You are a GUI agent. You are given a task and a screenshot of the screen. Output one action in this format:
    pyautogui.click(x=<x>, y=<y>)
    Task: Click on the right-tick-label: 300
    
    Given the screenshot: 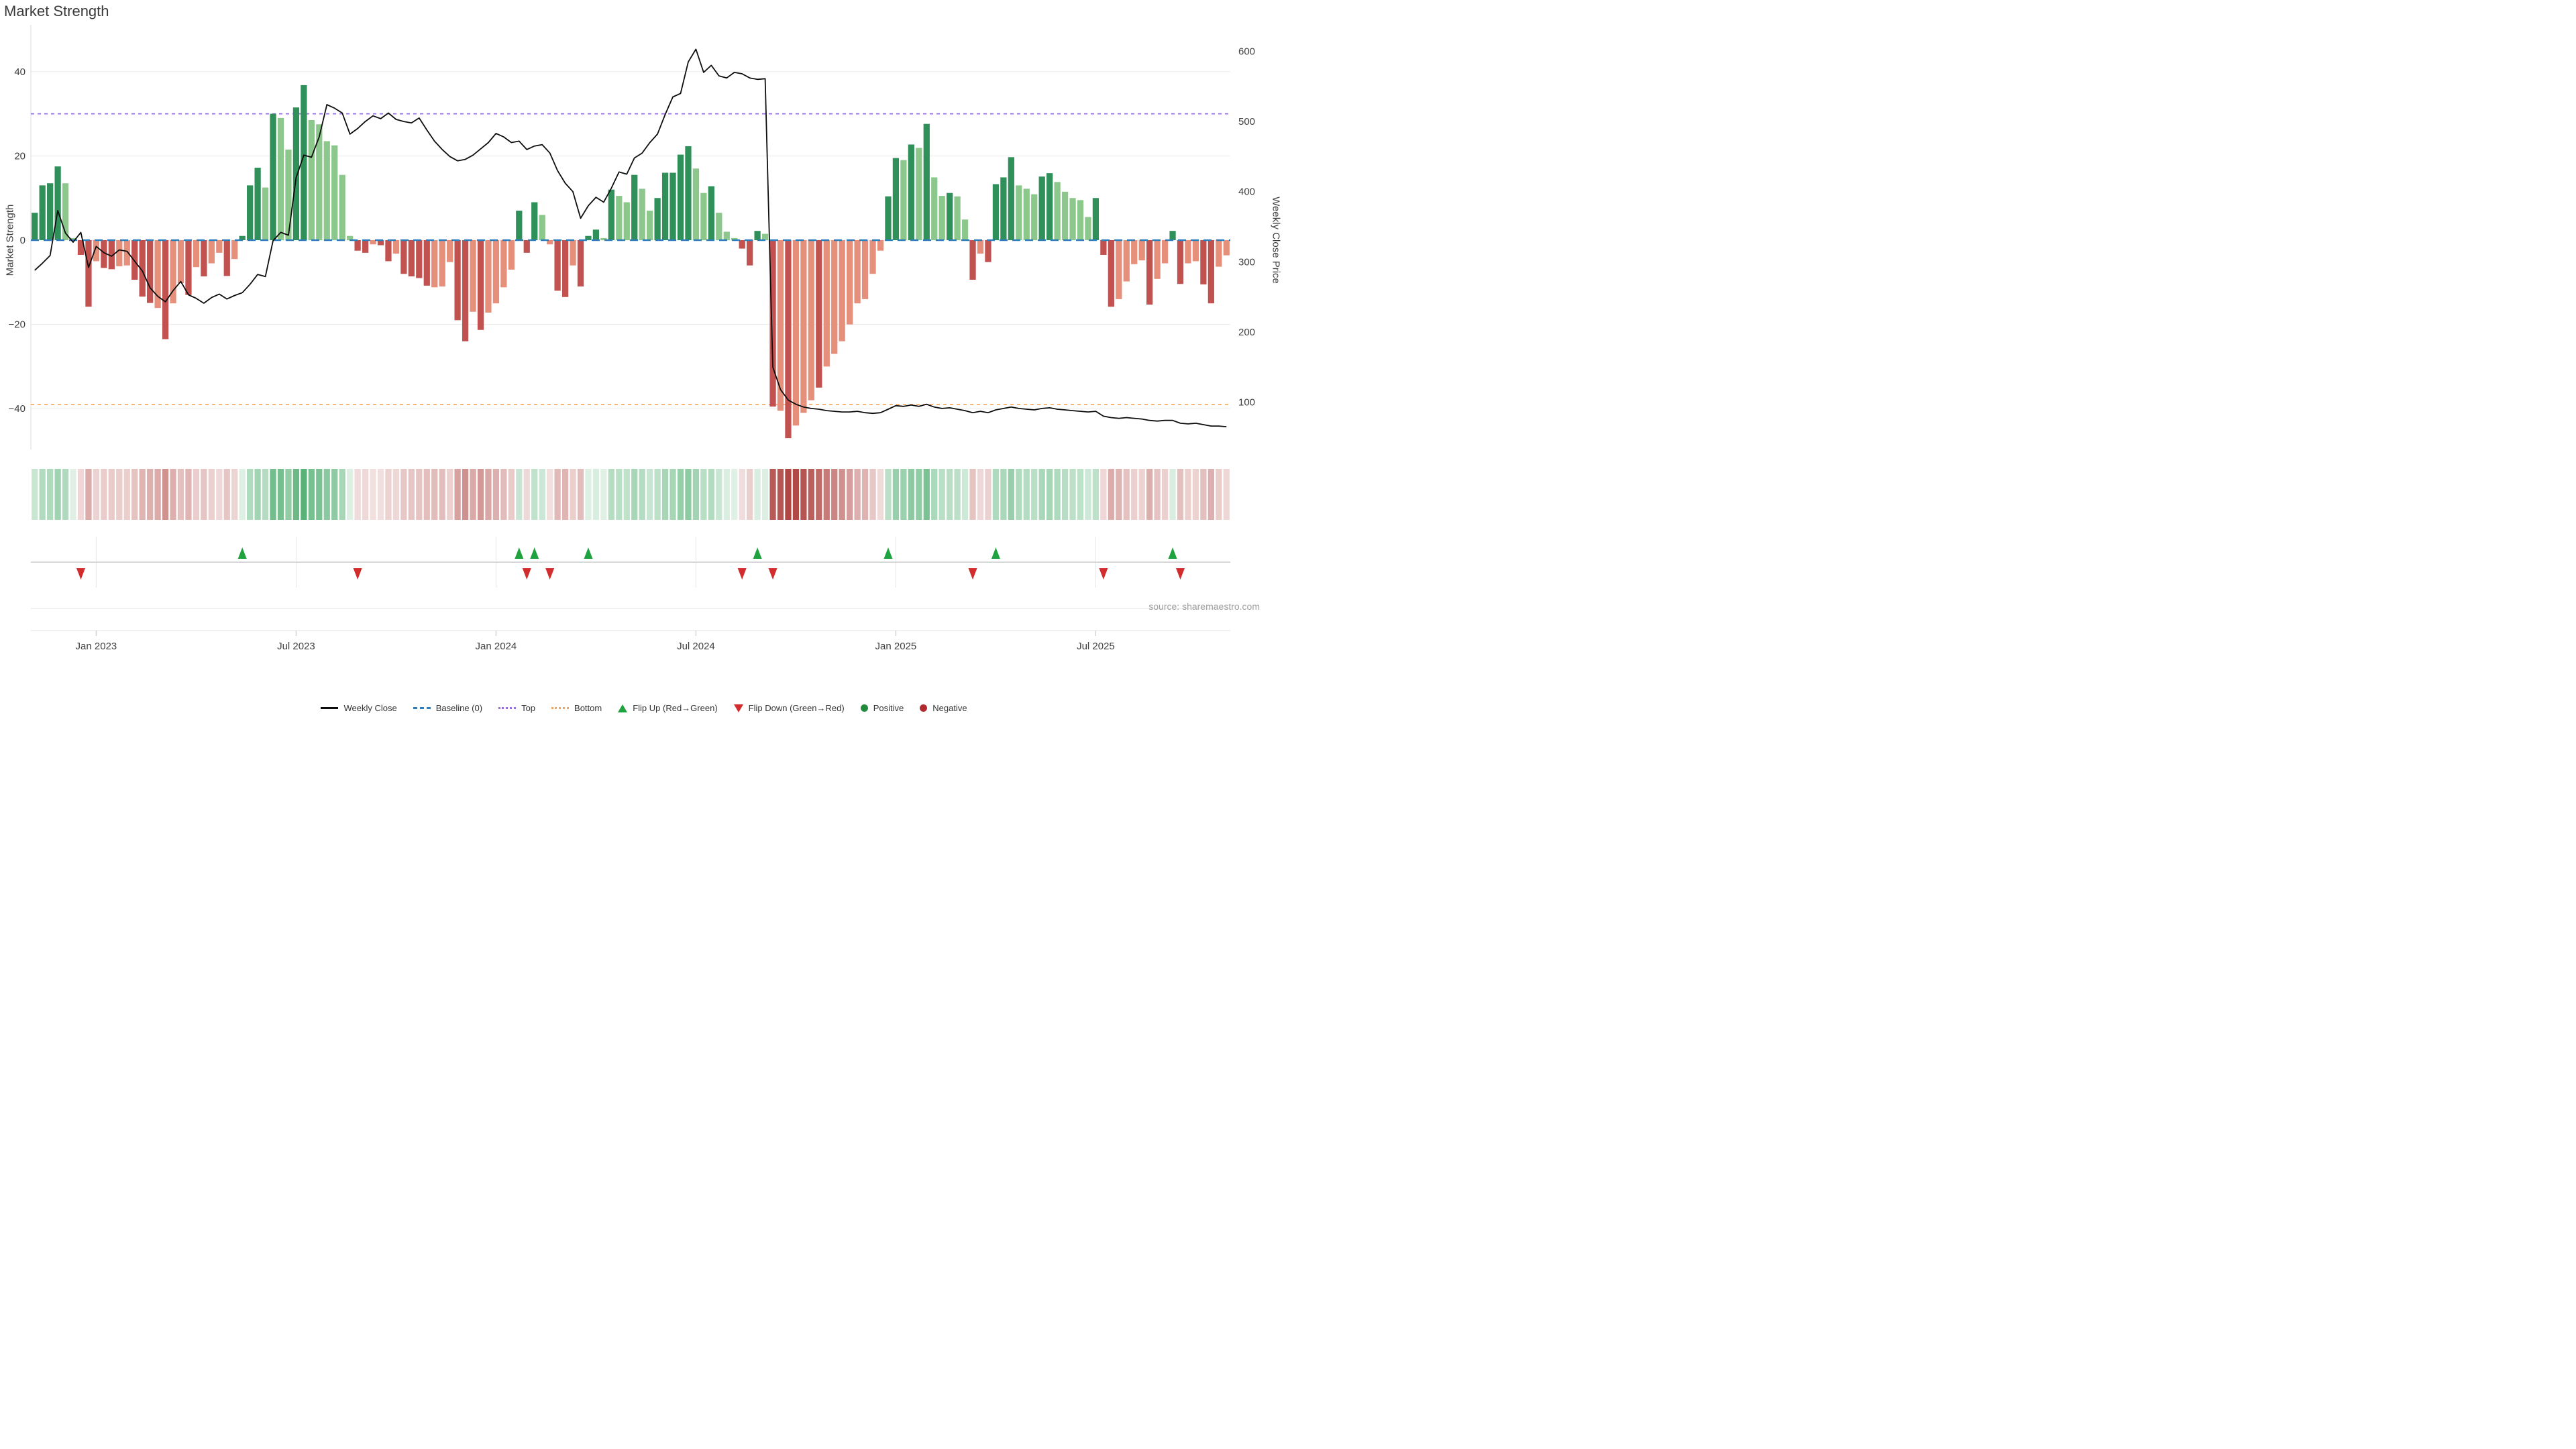 What is the action you would take?
    pyautogui.click(x=1246, y=262)
    